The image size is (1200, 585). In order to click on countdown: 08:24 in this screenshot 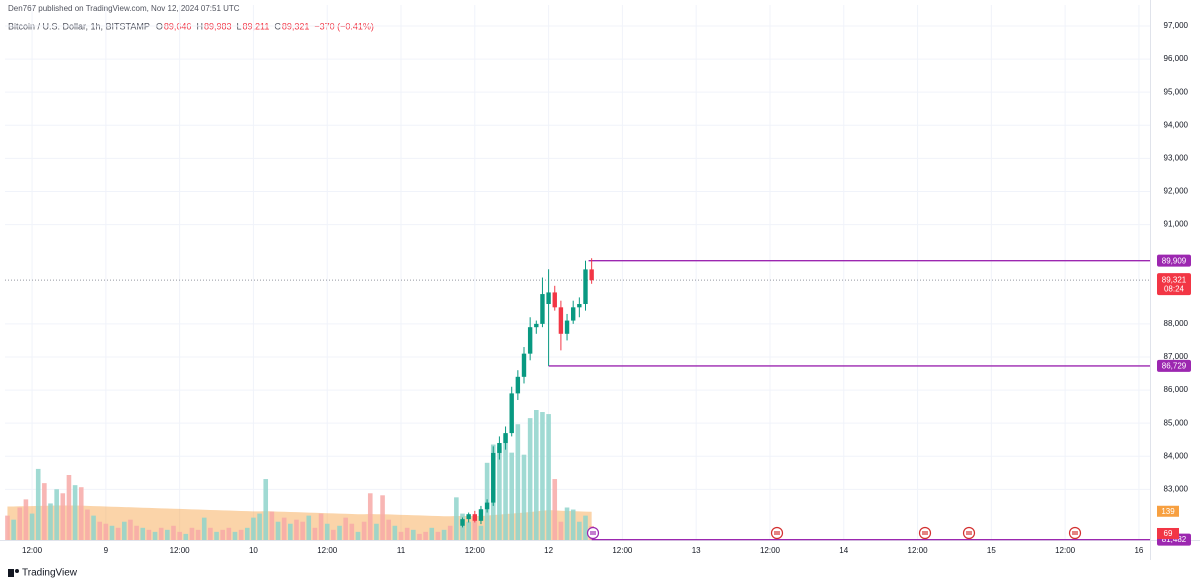, I will do `click(1174, 288)`.